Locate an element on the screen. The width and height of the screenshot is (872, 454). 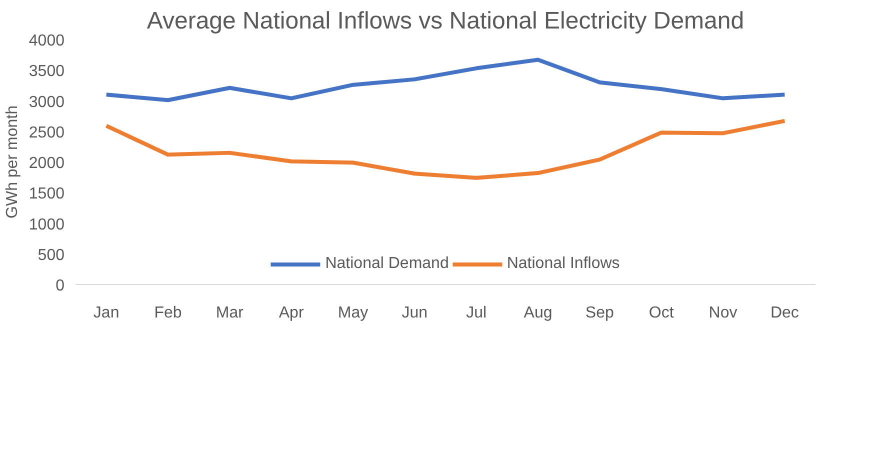
x-tick-label: Aug is located at coordinates (538, 313).